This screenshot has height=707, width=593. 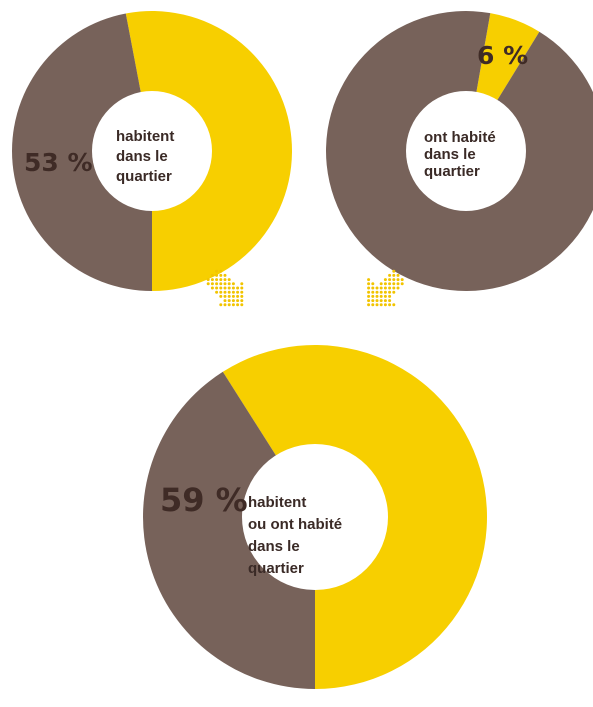 I want to click on chart3-center-line-2: ou ont habité, so click(x=295, y=524).